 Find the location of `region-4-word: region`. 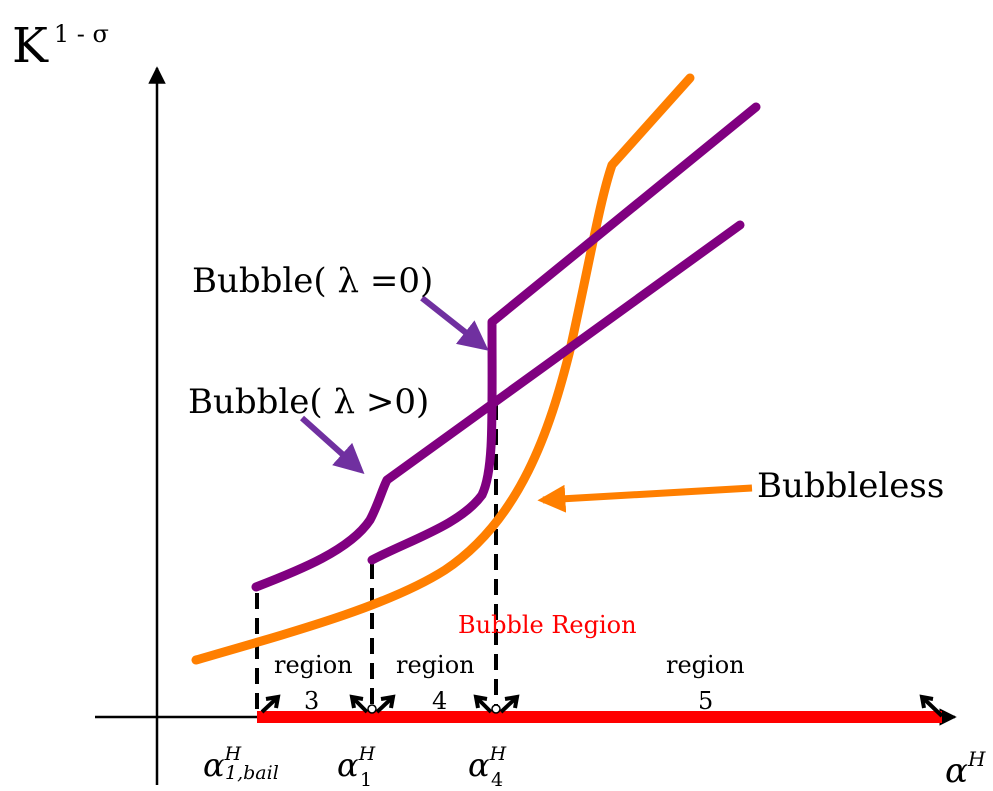

region-4-word: region is located at coordinates (435, 665).